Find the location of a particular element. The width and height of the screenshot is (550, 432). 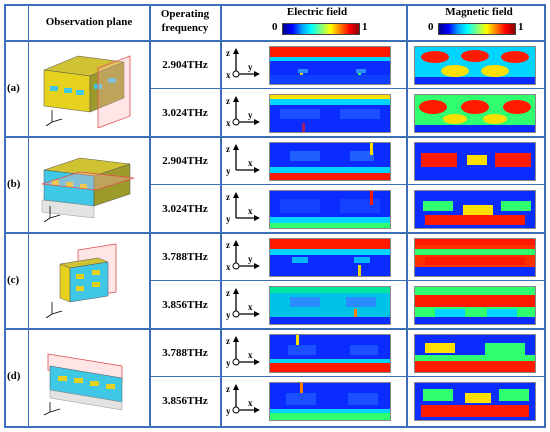

header-observation-plane: Observation plane is located at coordinates (89, 22).